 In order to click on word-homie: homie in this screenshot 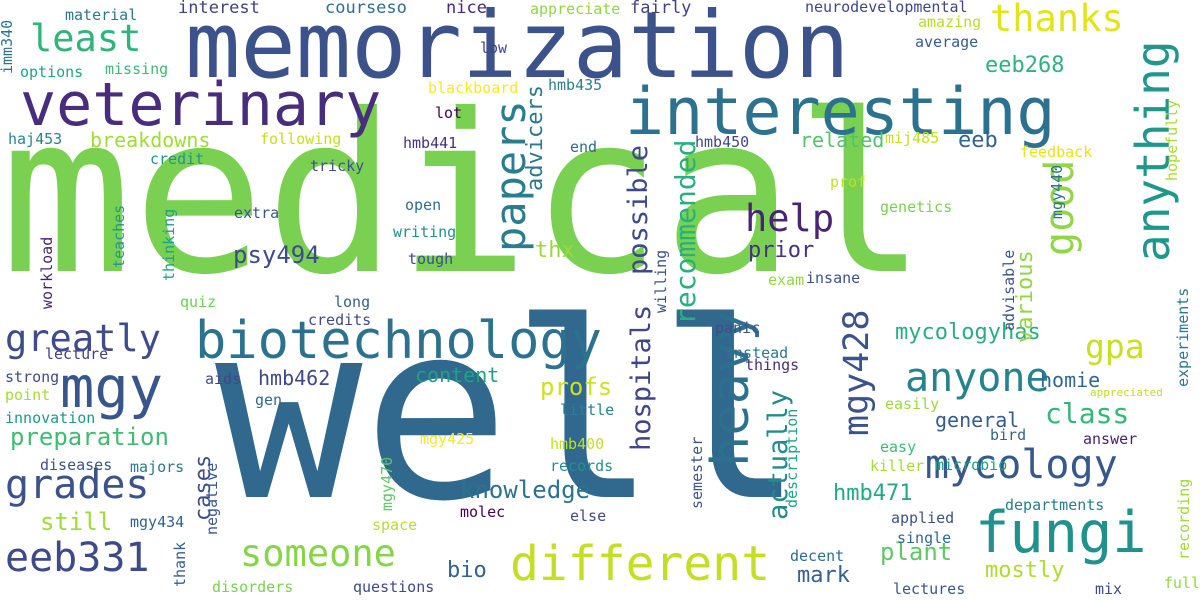, I will do `click(1070, 380)`.